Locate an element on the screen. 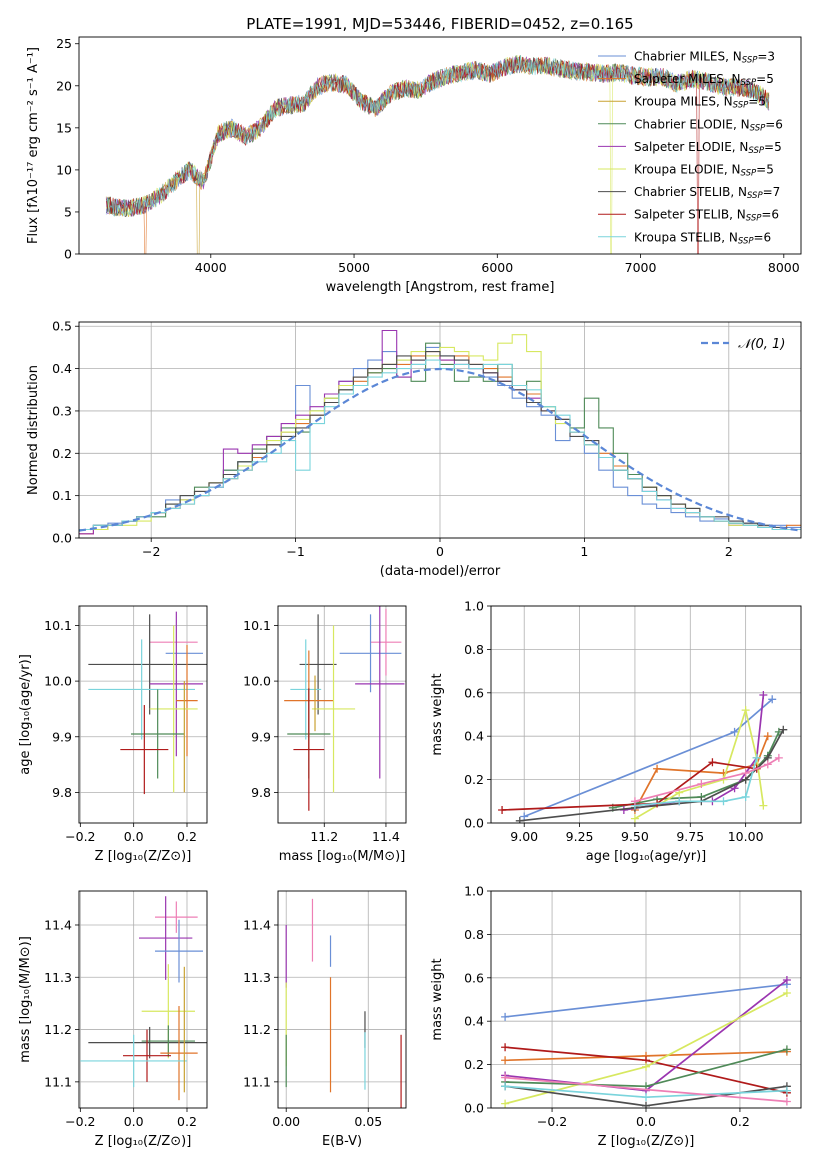  legend-entry: Kroupa MILES, NSSP=5 is located at coordinates (700, 103).